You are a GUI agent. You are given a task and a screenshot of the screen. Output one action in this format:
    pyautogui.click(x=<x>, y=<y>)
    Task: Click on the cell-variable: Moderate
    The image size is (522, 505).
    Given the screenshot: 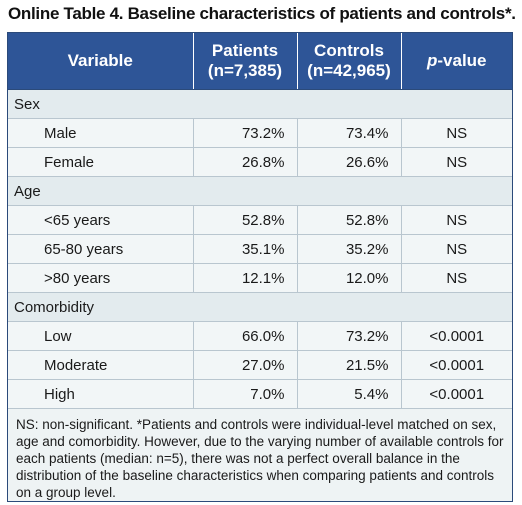 What is the action you would take?
    pyautogui.click(x=101, y=365)
    